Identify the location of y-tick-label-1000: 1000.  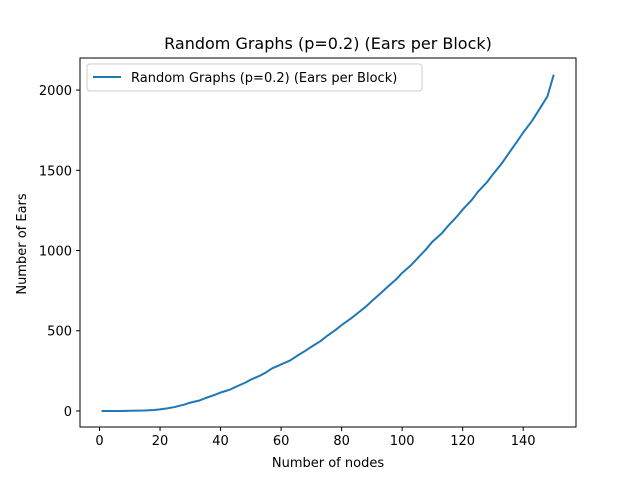
(55, 252).